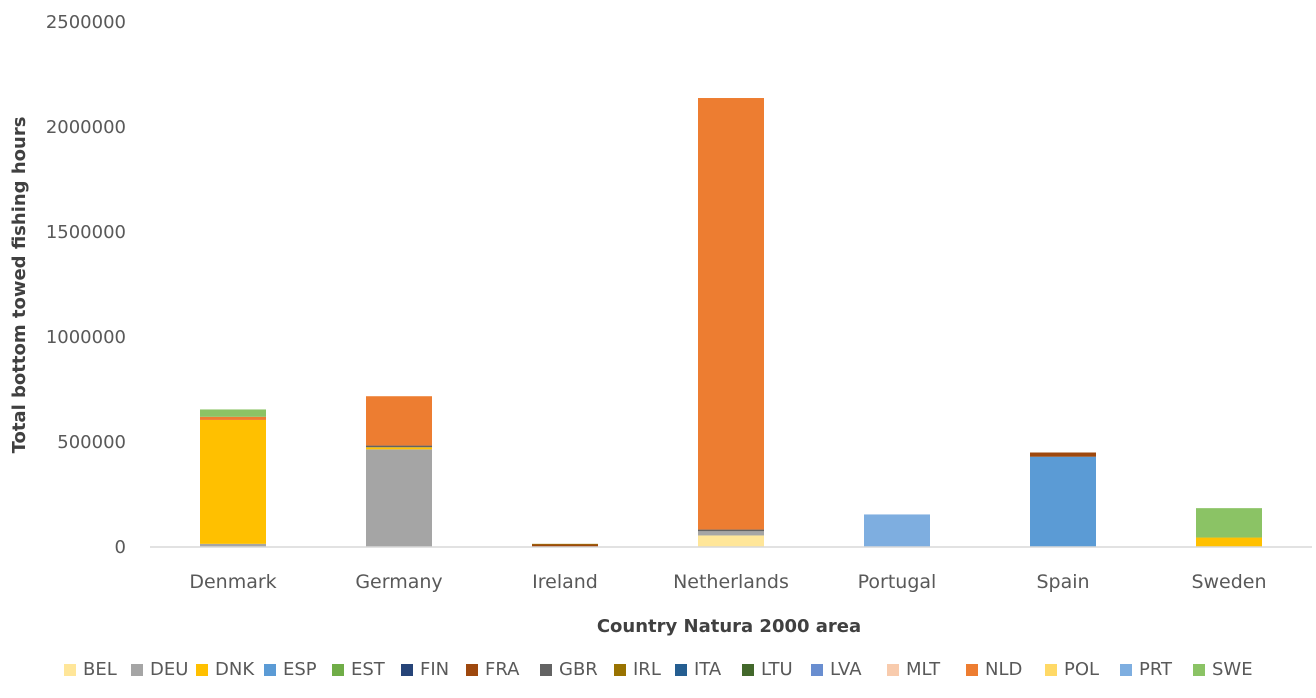 This screenshot has width=1316, height=698. I want to click on bar-dnk-germany, so click(399, 448).